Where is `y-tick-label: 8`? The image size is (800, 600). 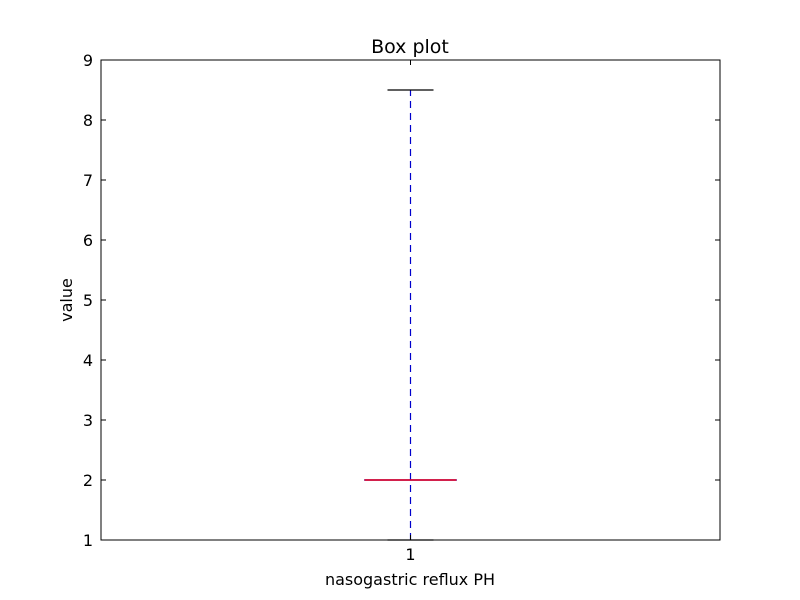
y-tick-label: 8 is located at coordinates (88, 120).